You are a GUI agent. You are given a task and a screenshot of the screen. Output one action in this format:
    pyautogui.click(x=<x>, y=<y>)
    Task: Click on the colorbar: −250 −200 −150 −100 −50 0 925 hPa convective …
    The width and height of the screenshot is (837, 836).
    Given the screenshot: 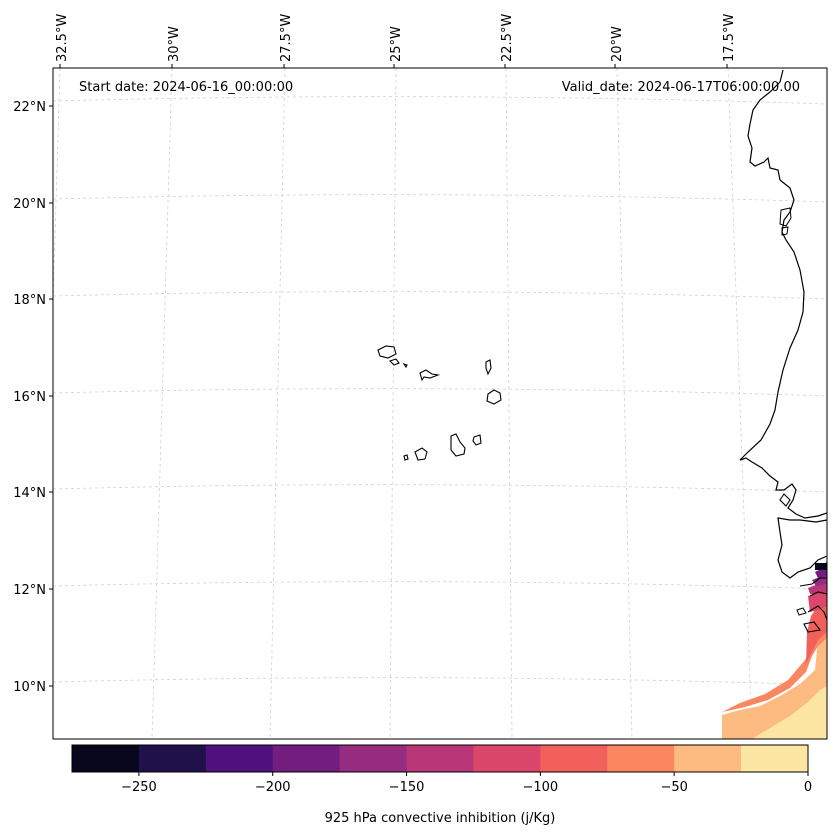 What is the action you would take?
    pyautogui.click(x=441, y=785)
    